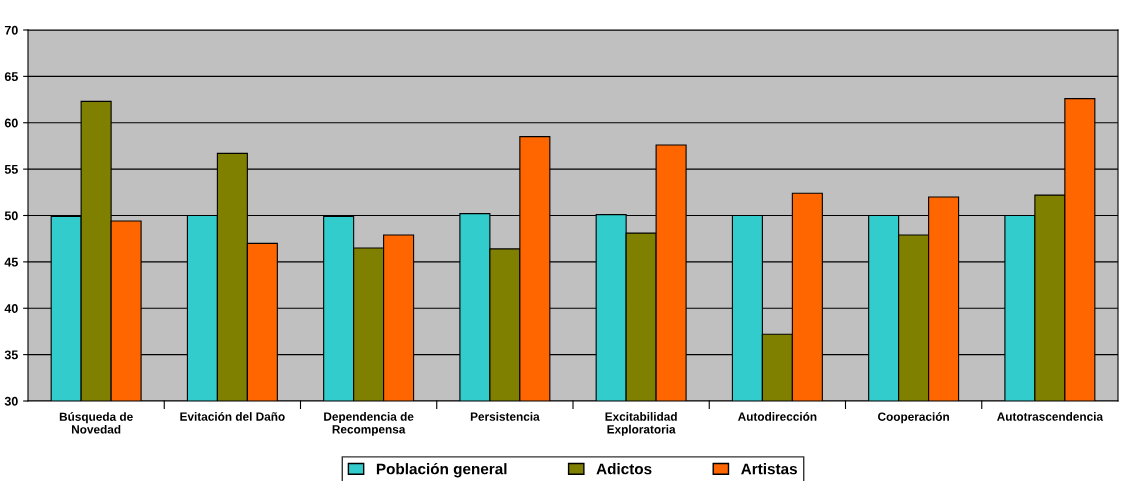 The image size is (1132, 481). What do you see at coordinates (11, 216) in the screenshot?
I see `y-tick-label: 50` at bounding box center [11, 216].